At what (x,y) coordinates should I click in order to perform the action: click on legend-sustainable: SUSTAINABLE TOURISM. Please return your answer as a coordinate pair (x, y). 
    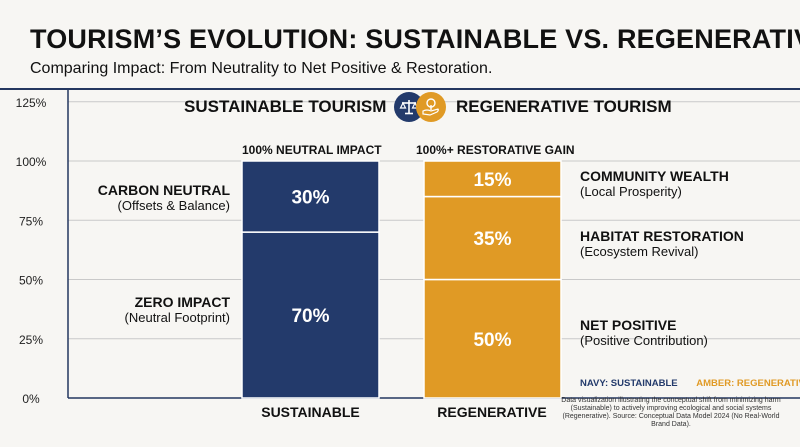
    Looking at the image, I should click on (304, 107).